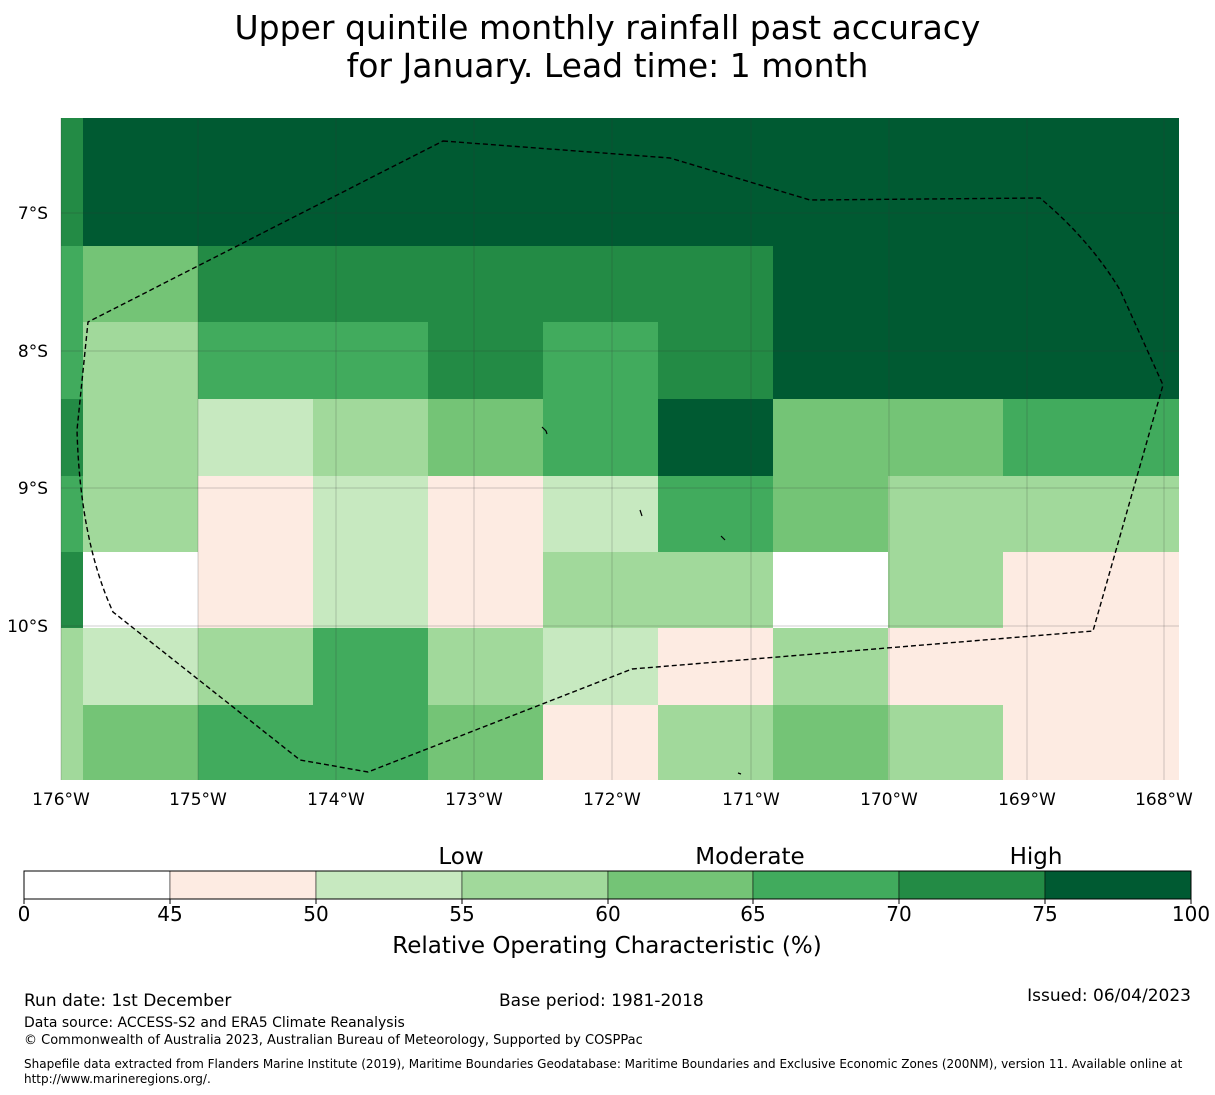 The image size is (1215, 1095). What do you see at coordinates (1191, 914) in the screenshot?
I see `colorbar-tick-label: 100` at bounding box center [1191, 914].